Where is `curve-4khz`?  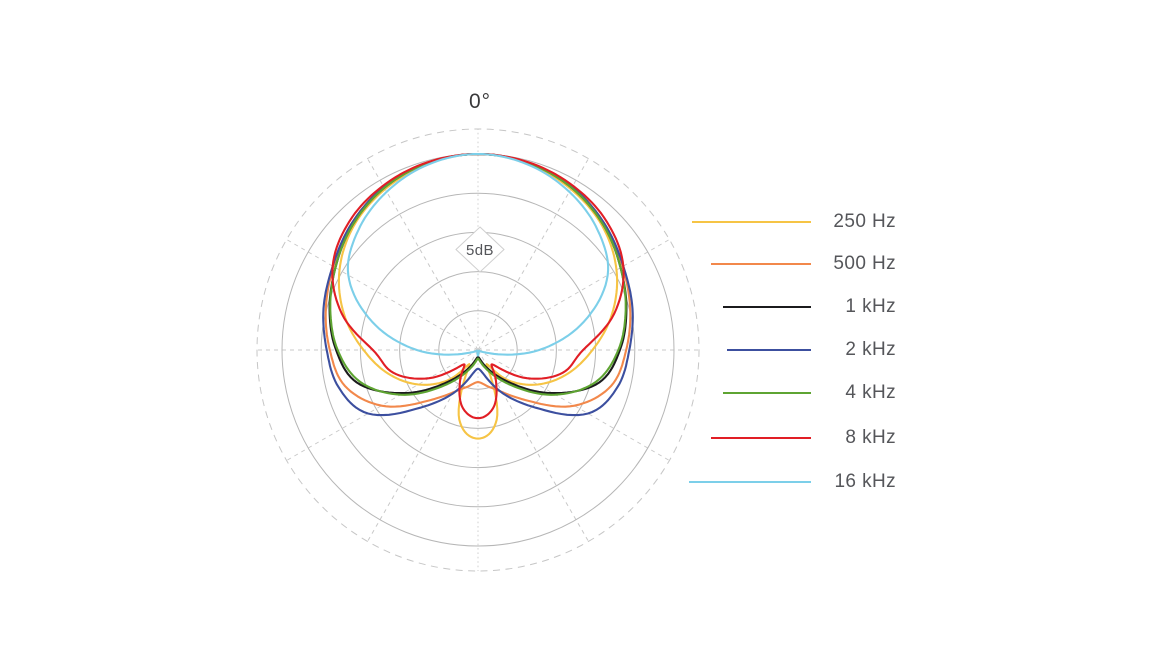
curve-4khz is located at coordinates (478, 274).